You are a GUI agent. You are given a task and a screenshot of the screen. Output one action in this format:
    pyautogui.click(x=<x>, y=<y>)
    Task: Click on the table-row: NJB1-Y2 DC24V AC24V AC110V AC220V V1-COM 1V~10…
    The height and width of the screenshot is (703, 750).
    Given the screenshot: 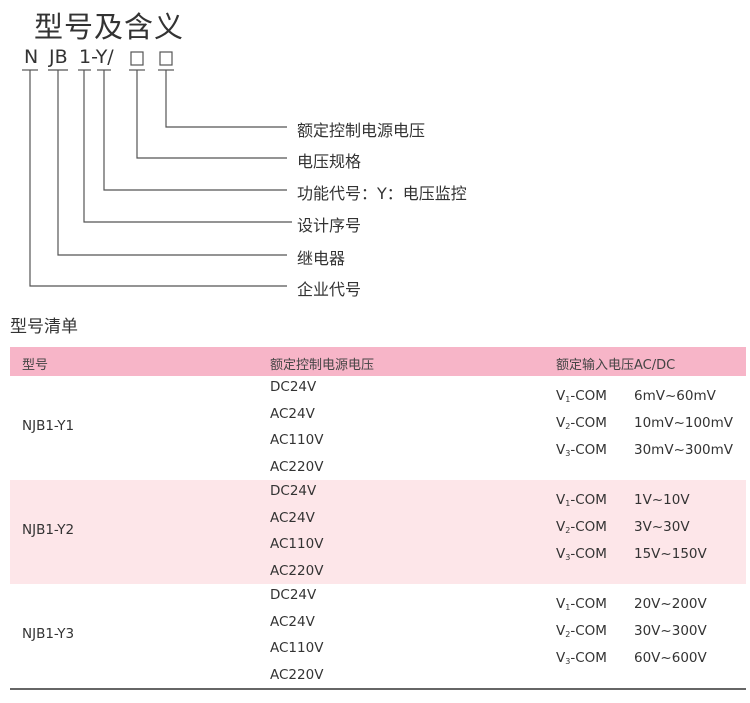 What is the action you would take?
    pyautogui.click(x=378, y=532)
    